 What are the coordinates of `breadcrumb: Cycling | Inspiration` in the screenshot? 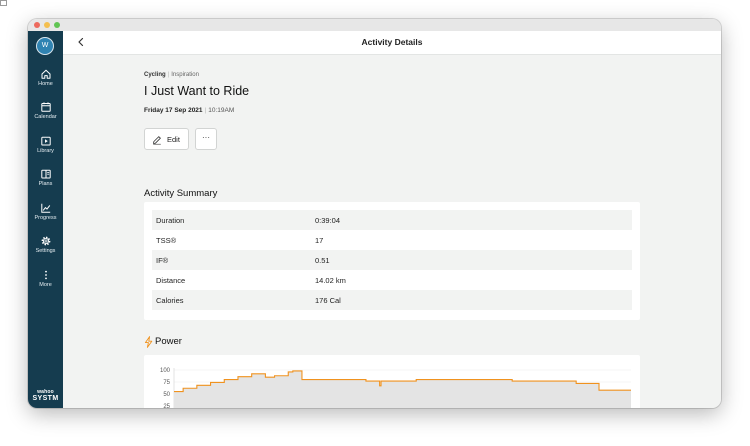 It's located at (171, 75).